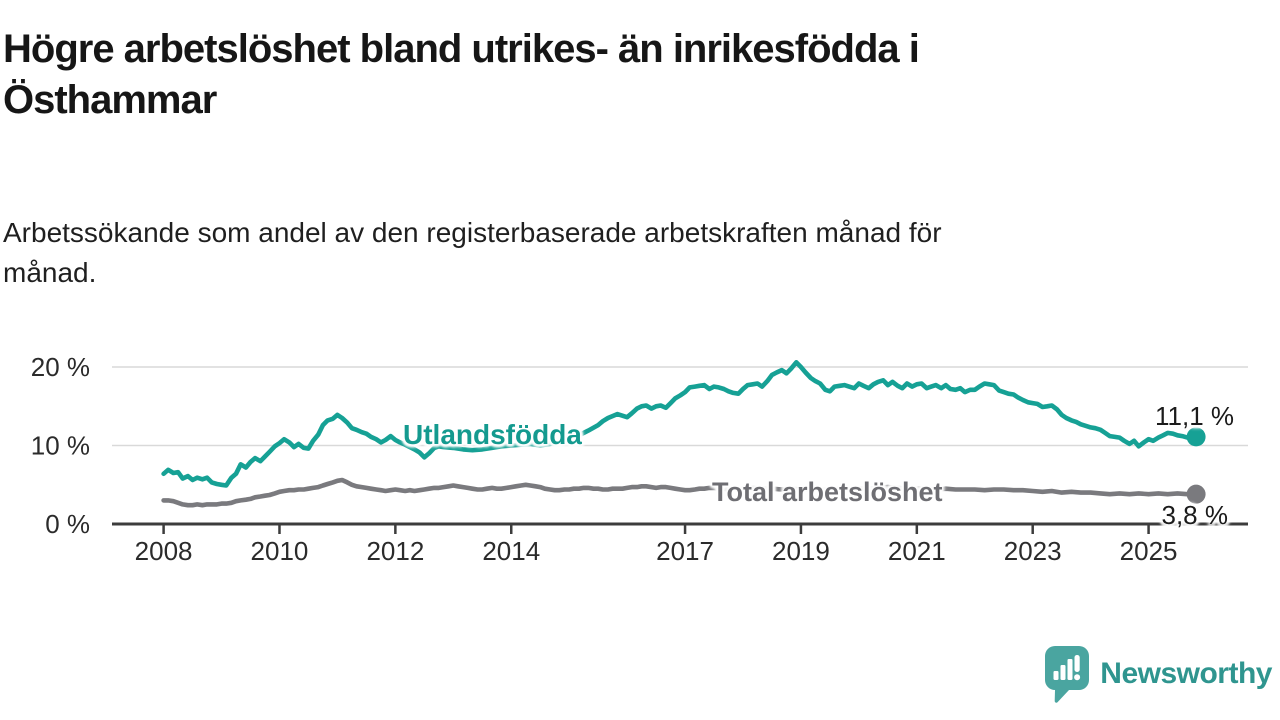 Image resolution: width=1280 pixels, height=720 pixels. Describe the element at coordinates (50, 272) in the screenshot. I see `chart-subtitle-line2: månad.` at that location.